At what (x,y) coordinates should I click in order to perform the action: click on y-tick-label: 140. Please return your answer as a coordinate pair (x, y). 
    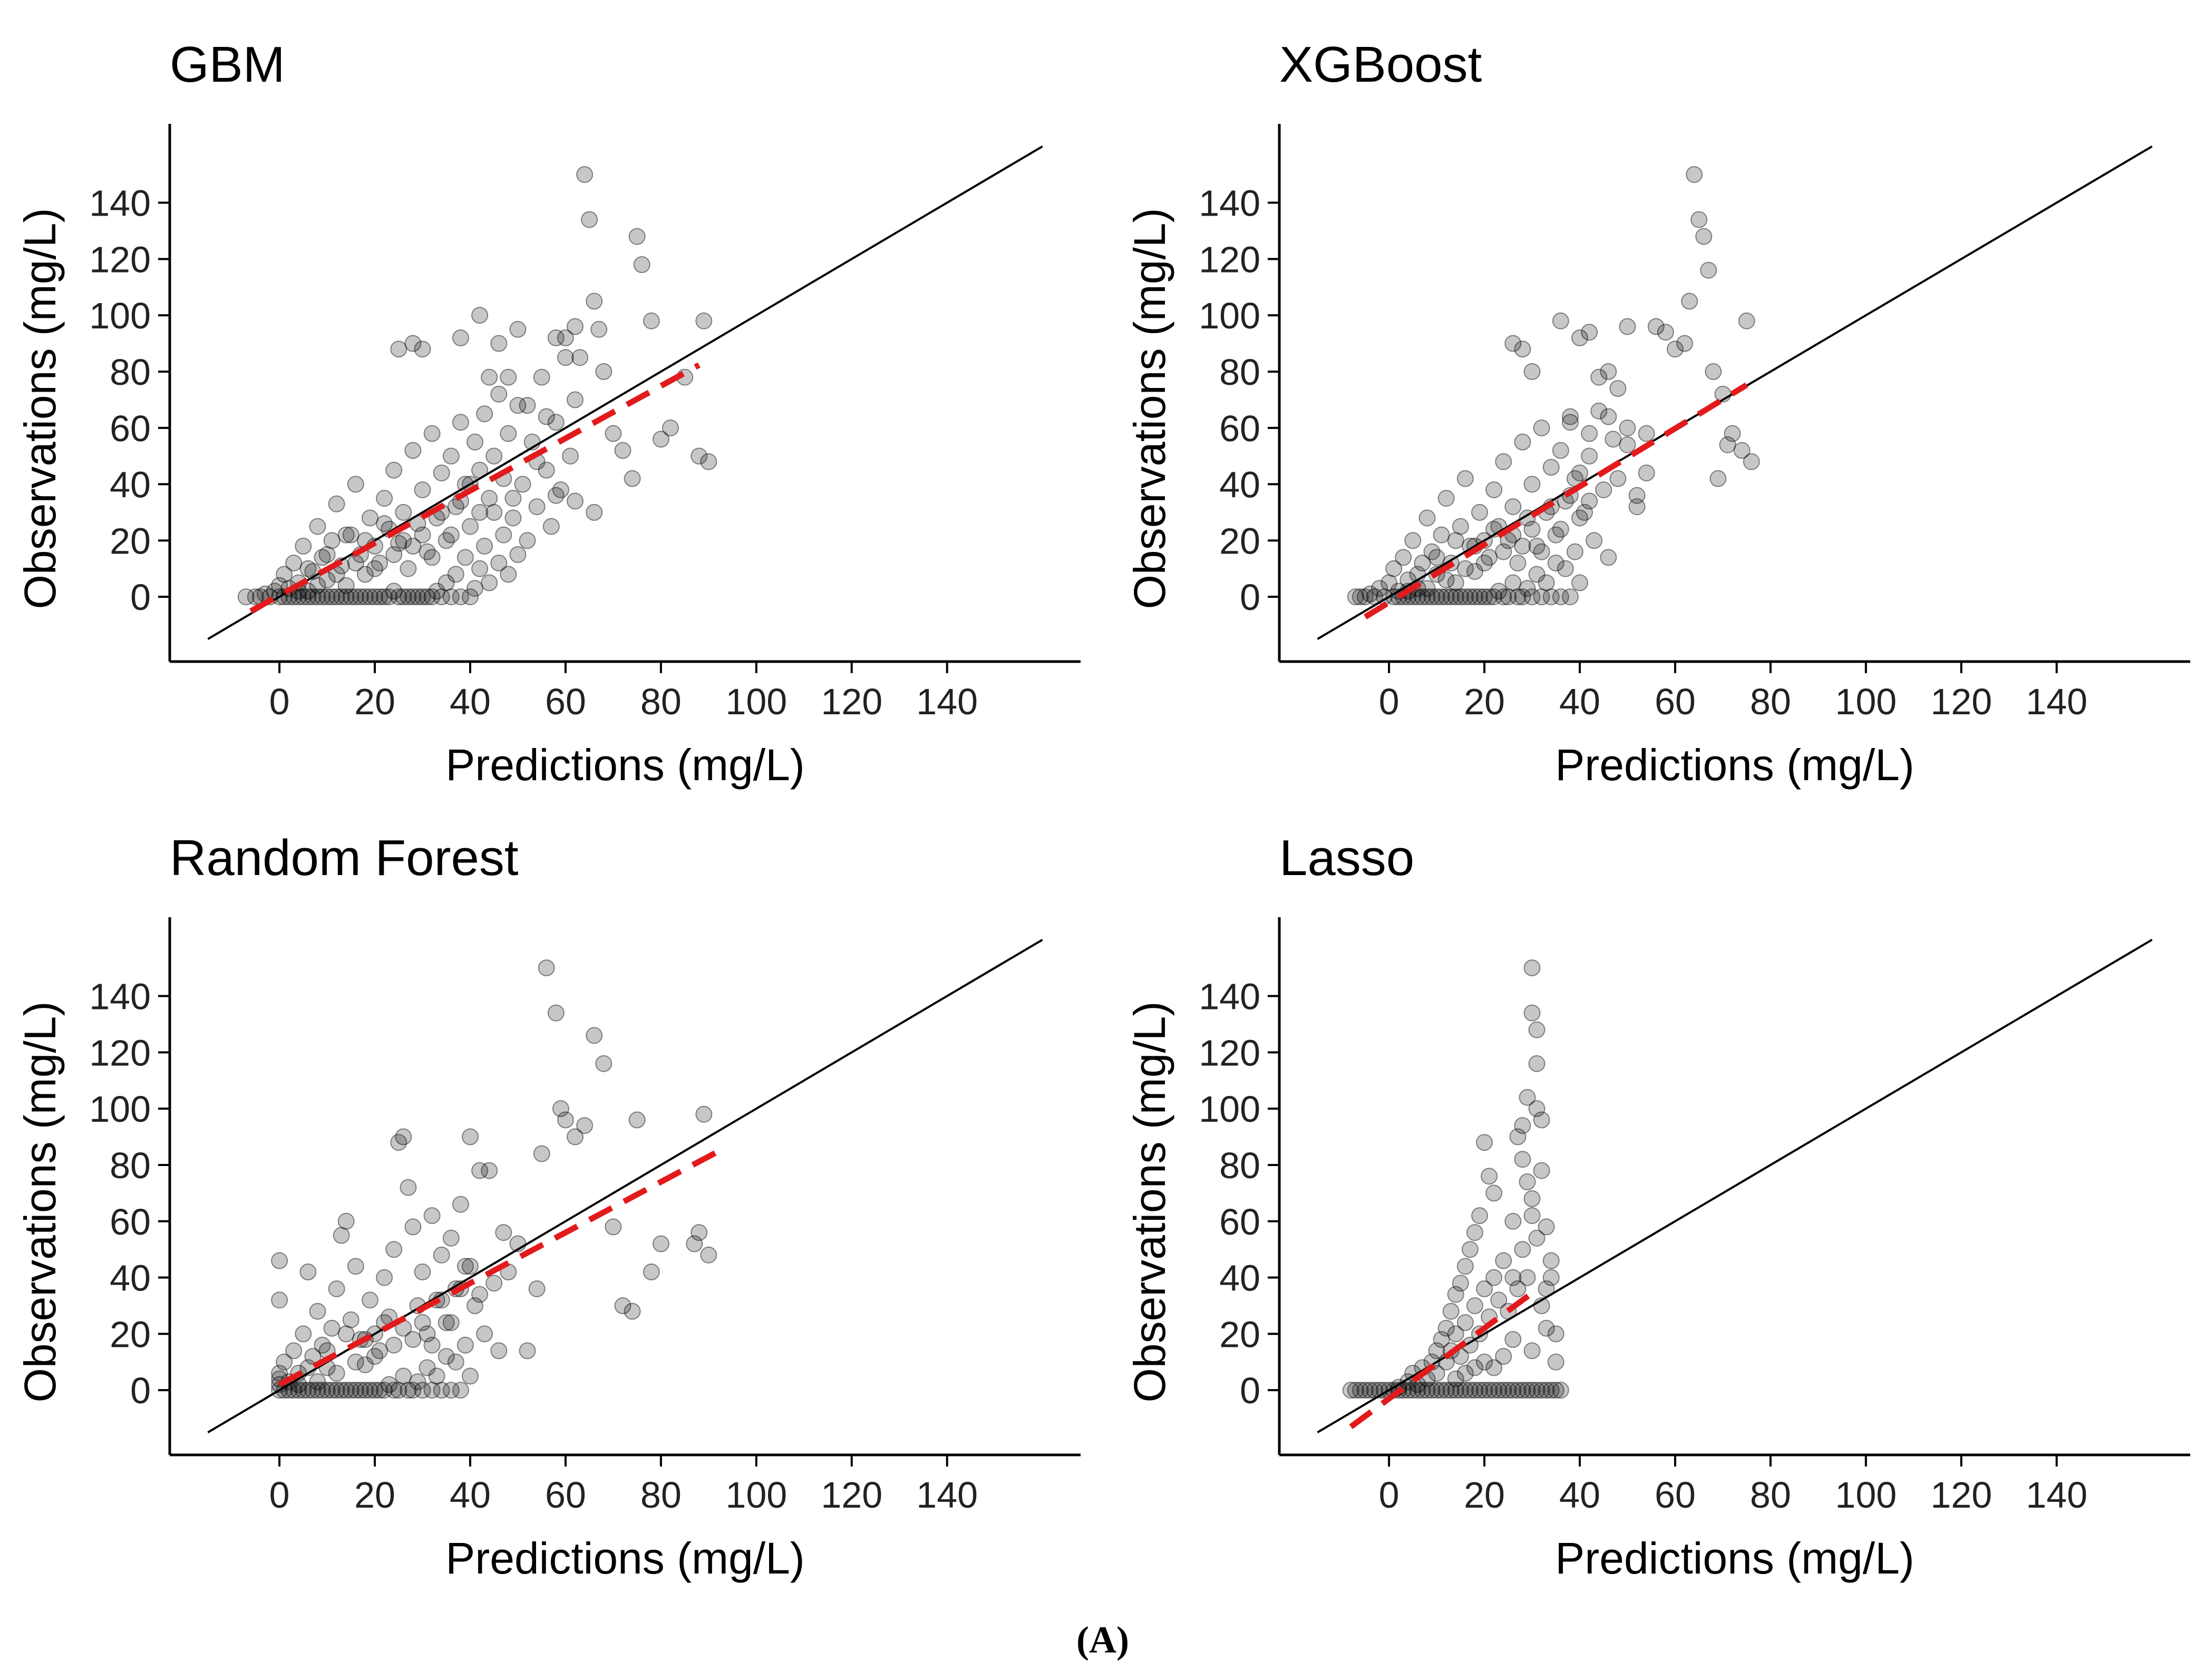
    Looking at the image, I should click on (120, 996).